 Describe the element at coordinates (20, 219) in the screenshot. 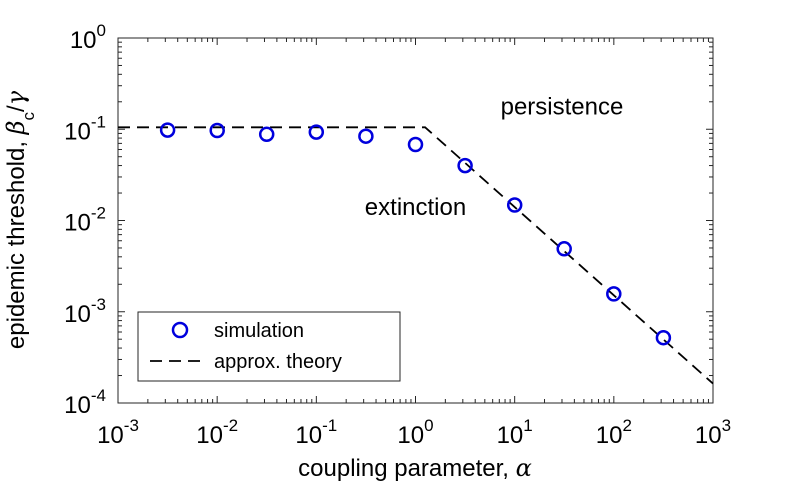

I see `y-axis-label: epidemic threshold, βc/γ` at that location.